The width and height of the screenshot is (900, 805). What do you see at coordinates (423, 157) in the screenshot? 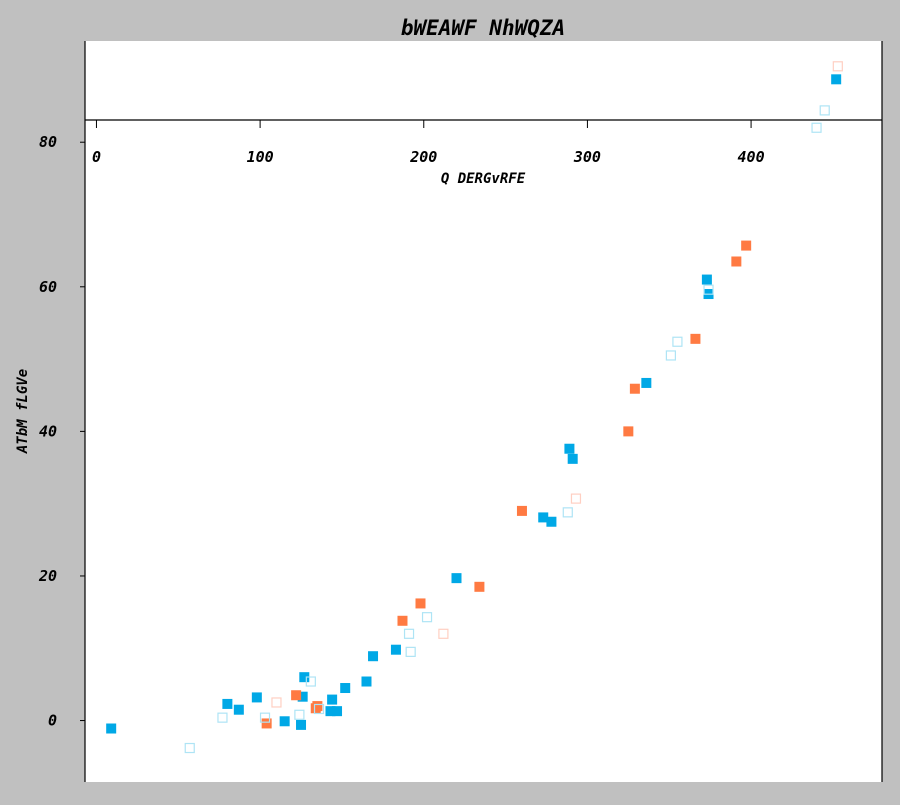
I see `x-tick-label: 200` at bounding box center [423, 157].